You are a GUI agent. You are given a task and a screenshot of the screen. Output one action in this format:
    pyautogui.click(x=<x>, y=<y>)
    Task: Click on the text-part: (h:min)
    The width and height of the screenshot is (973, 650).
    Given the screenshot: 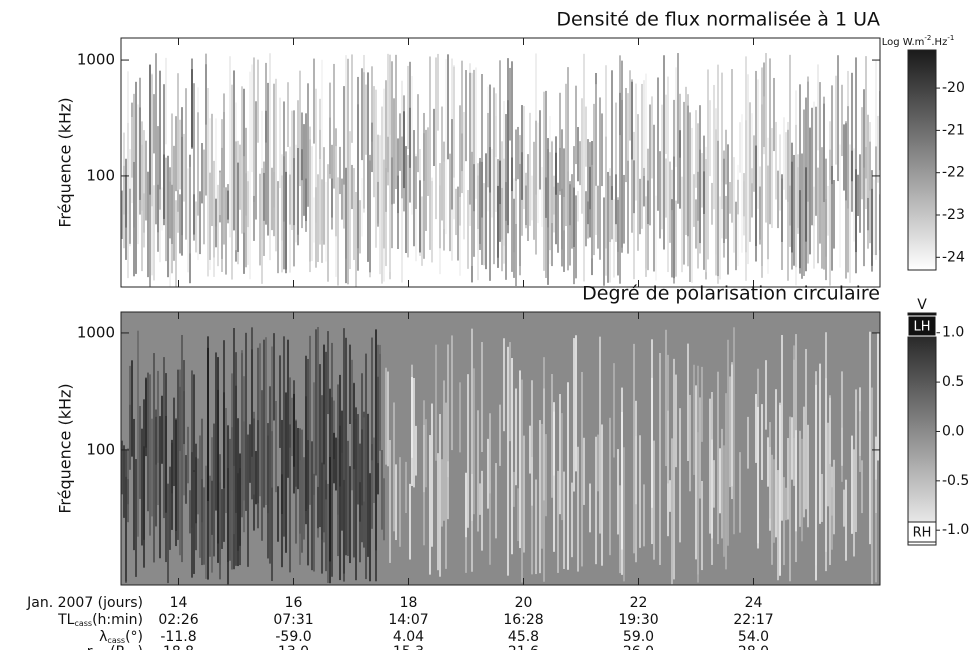 What is the action you would take?
    pyautogui.click(x=117, y=620)
    